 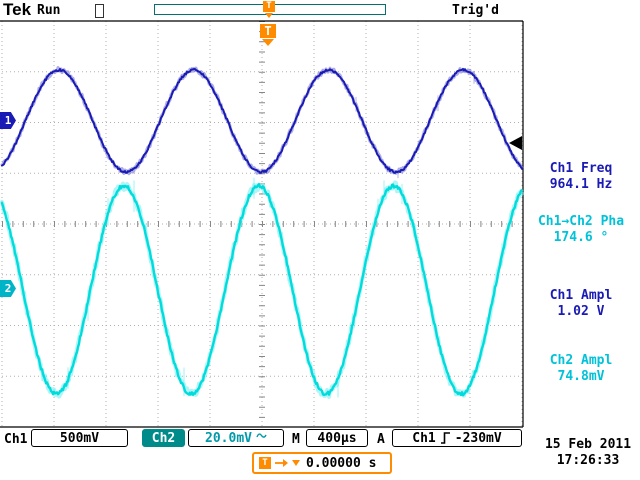 What do you see at coordinates (99, 11) in the screenshot?
I see `acquisition-indicator-icon` at bounding box center [99, 11].